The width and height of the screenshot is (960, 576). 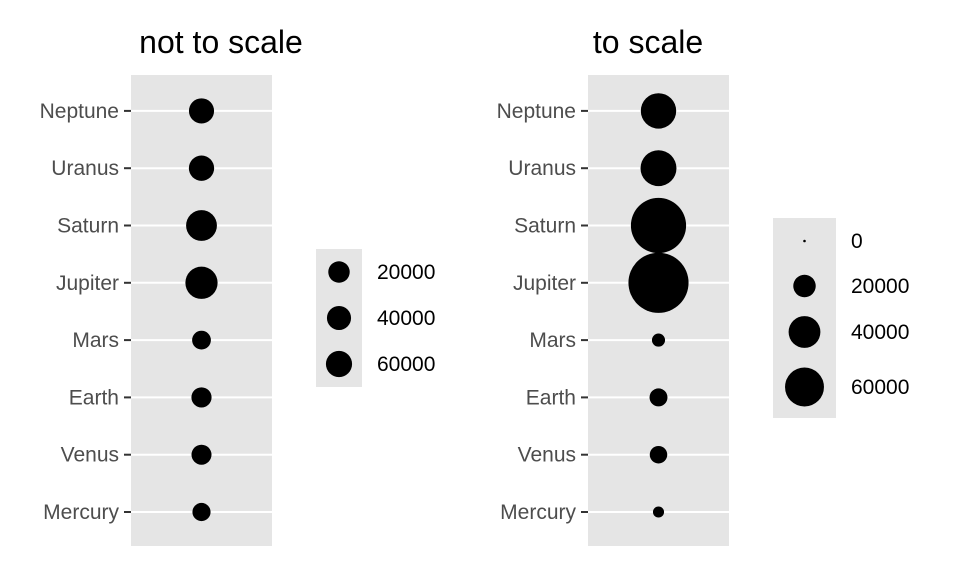 I want to click on chart-title: to scale, so click(x=648, y=42).